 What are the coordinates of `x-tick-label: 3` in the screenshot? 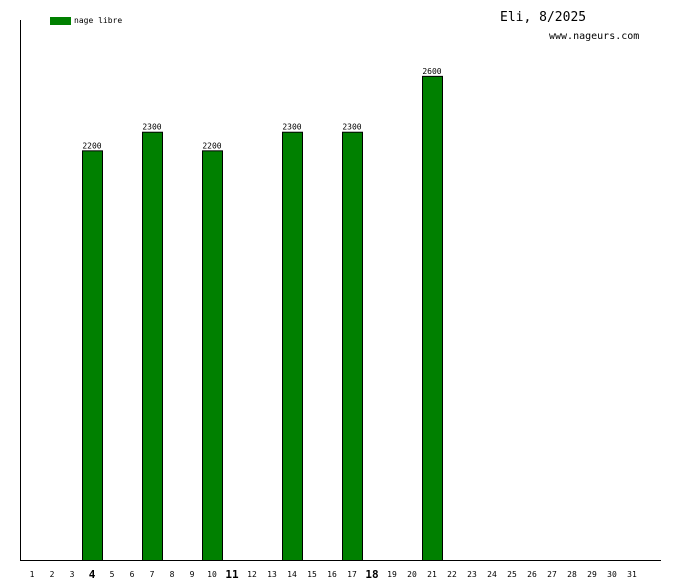 It's located at (72, 574).